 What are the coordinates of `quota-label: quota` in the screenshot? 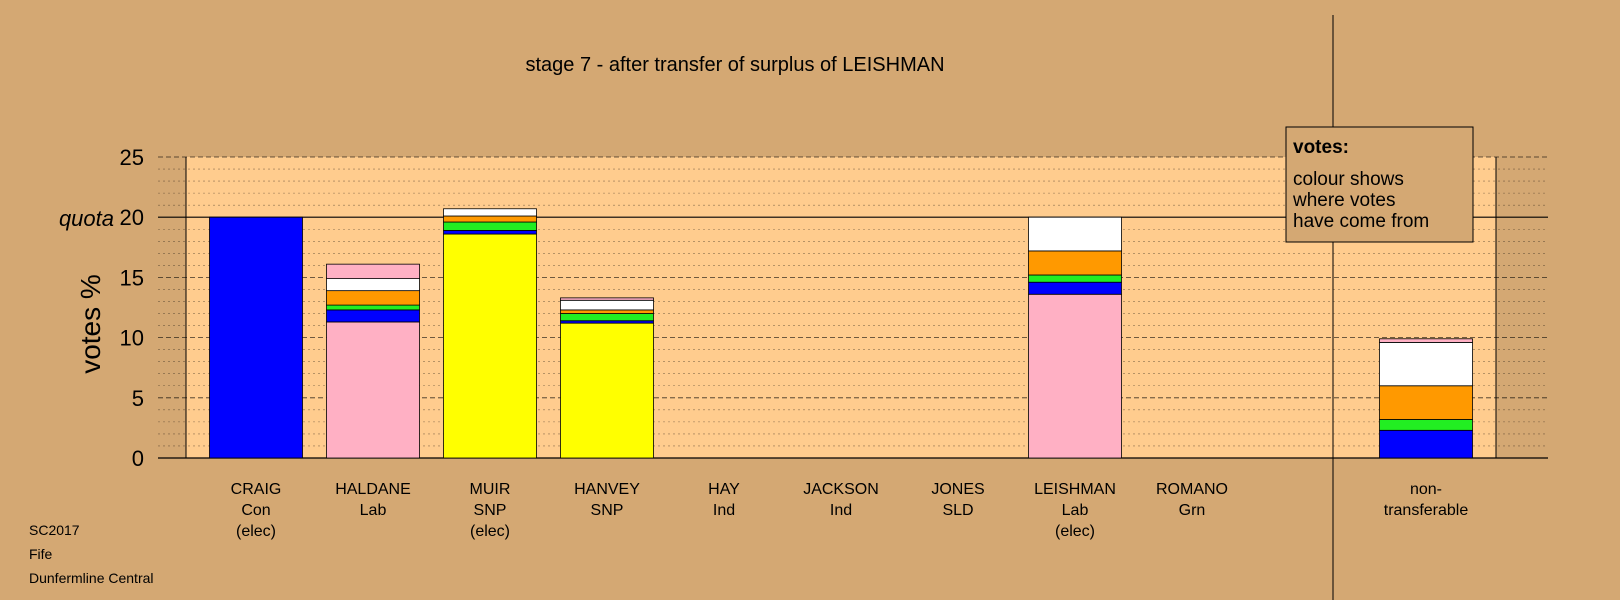 It's located at (86, 218).